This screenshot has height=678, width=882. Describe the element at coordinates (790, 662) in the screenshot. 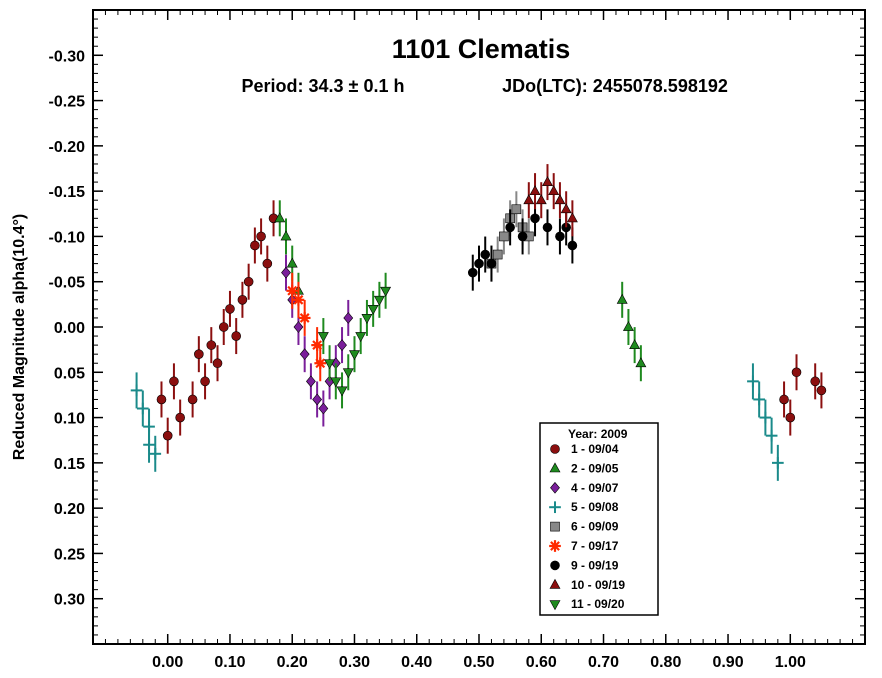

I see `x-tick-label: 1.00` at that location.